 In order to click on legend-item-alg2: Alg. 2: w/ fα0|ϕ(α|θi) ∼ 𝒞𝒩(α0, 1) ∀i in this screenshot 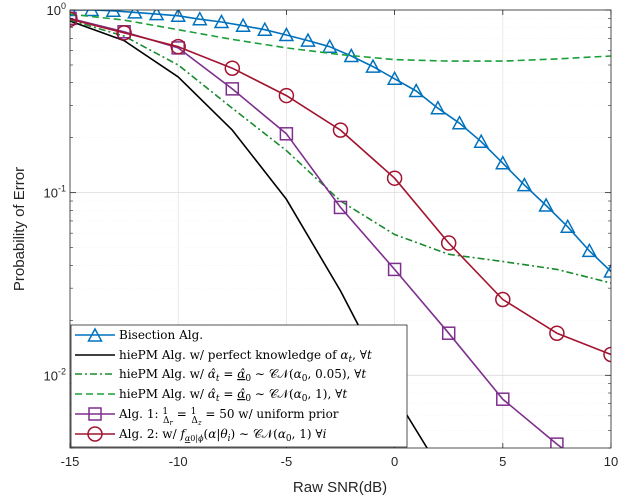, I will do `click(201, 435)`.